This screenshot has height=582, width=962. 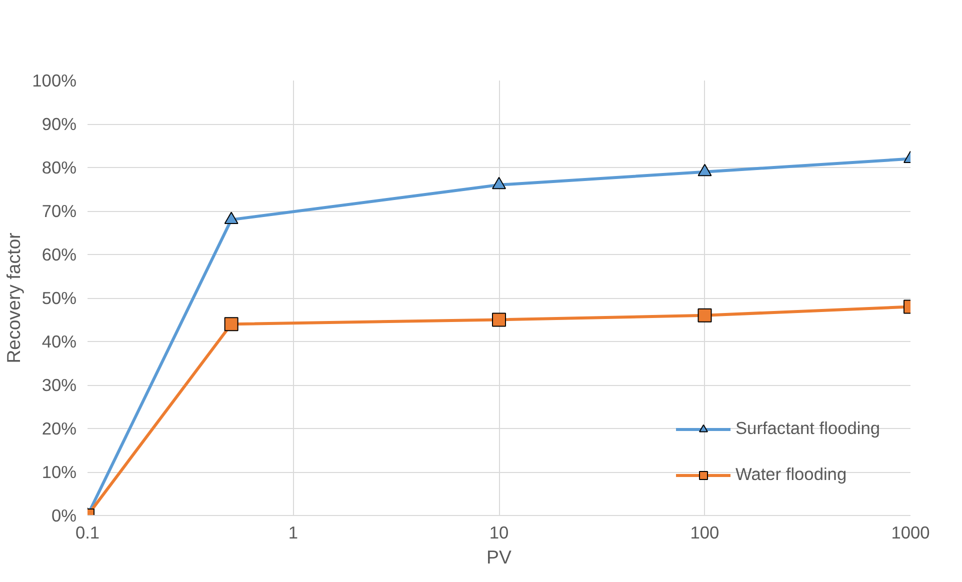 I want to click on y-tick-label: 100%, so click(x=54, y=80).